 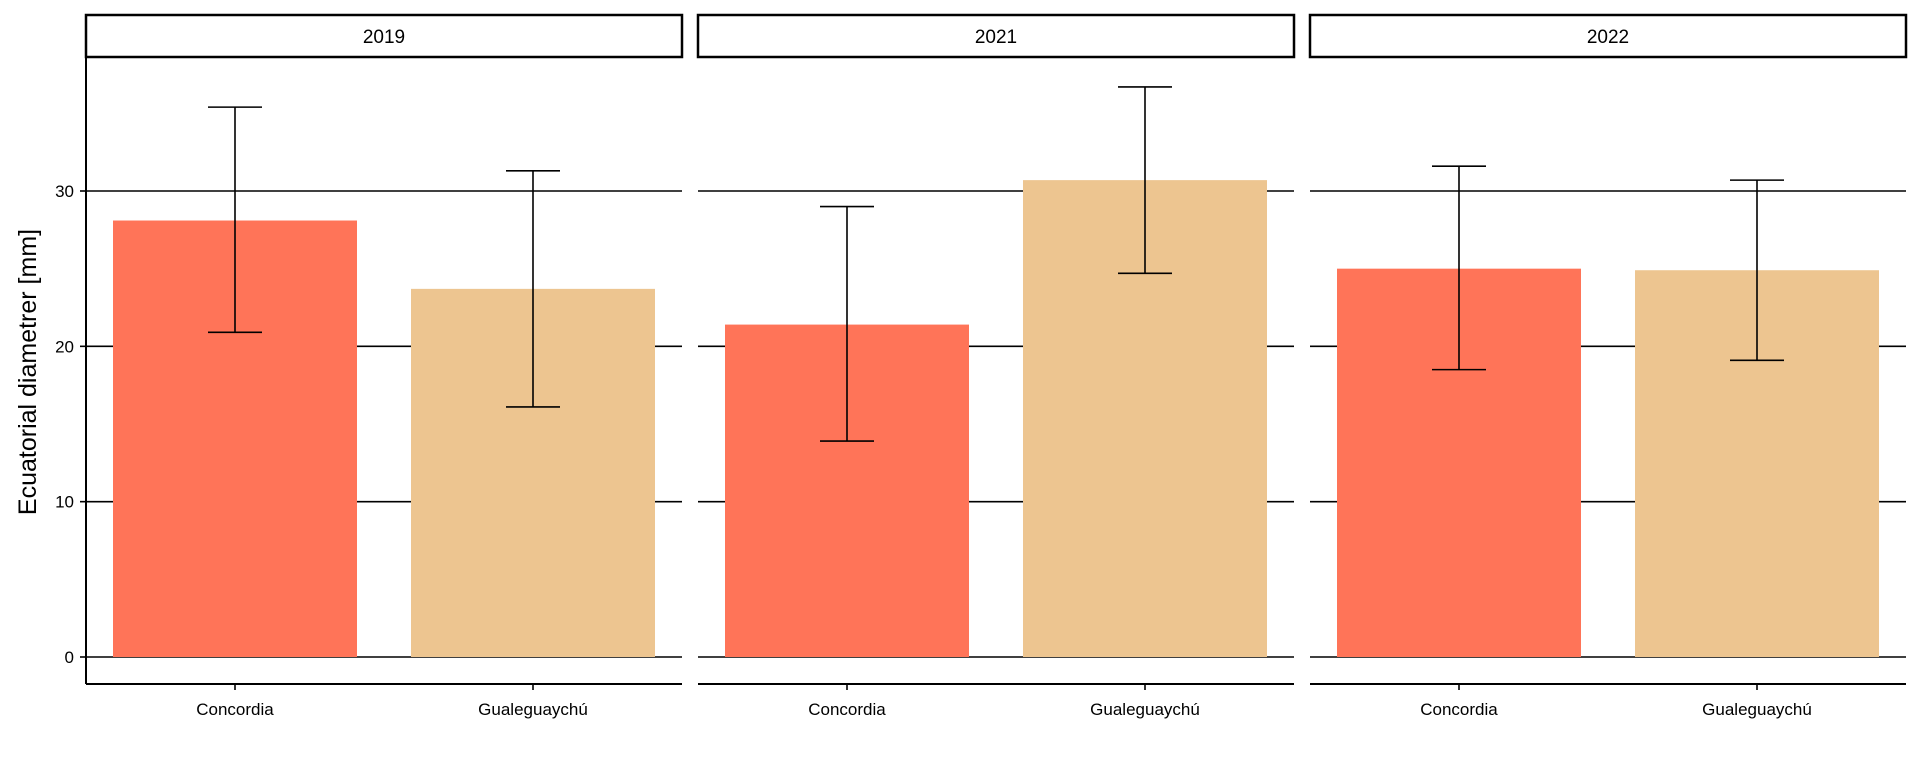 I want to click on facet-strip-label: 2019, so click(x=384, y=37).